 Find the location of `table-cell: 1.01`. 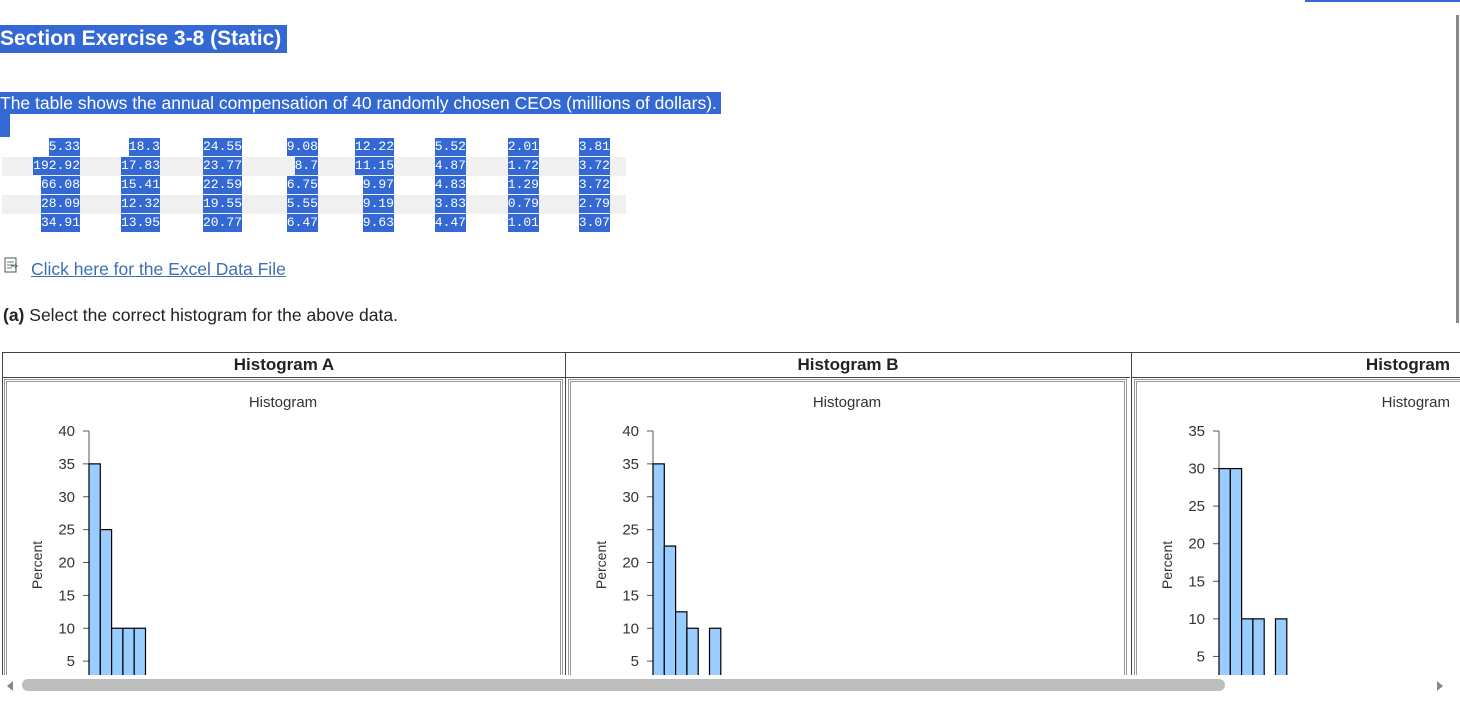

table-cell: 1.01 is located at coordinates (523, 223).